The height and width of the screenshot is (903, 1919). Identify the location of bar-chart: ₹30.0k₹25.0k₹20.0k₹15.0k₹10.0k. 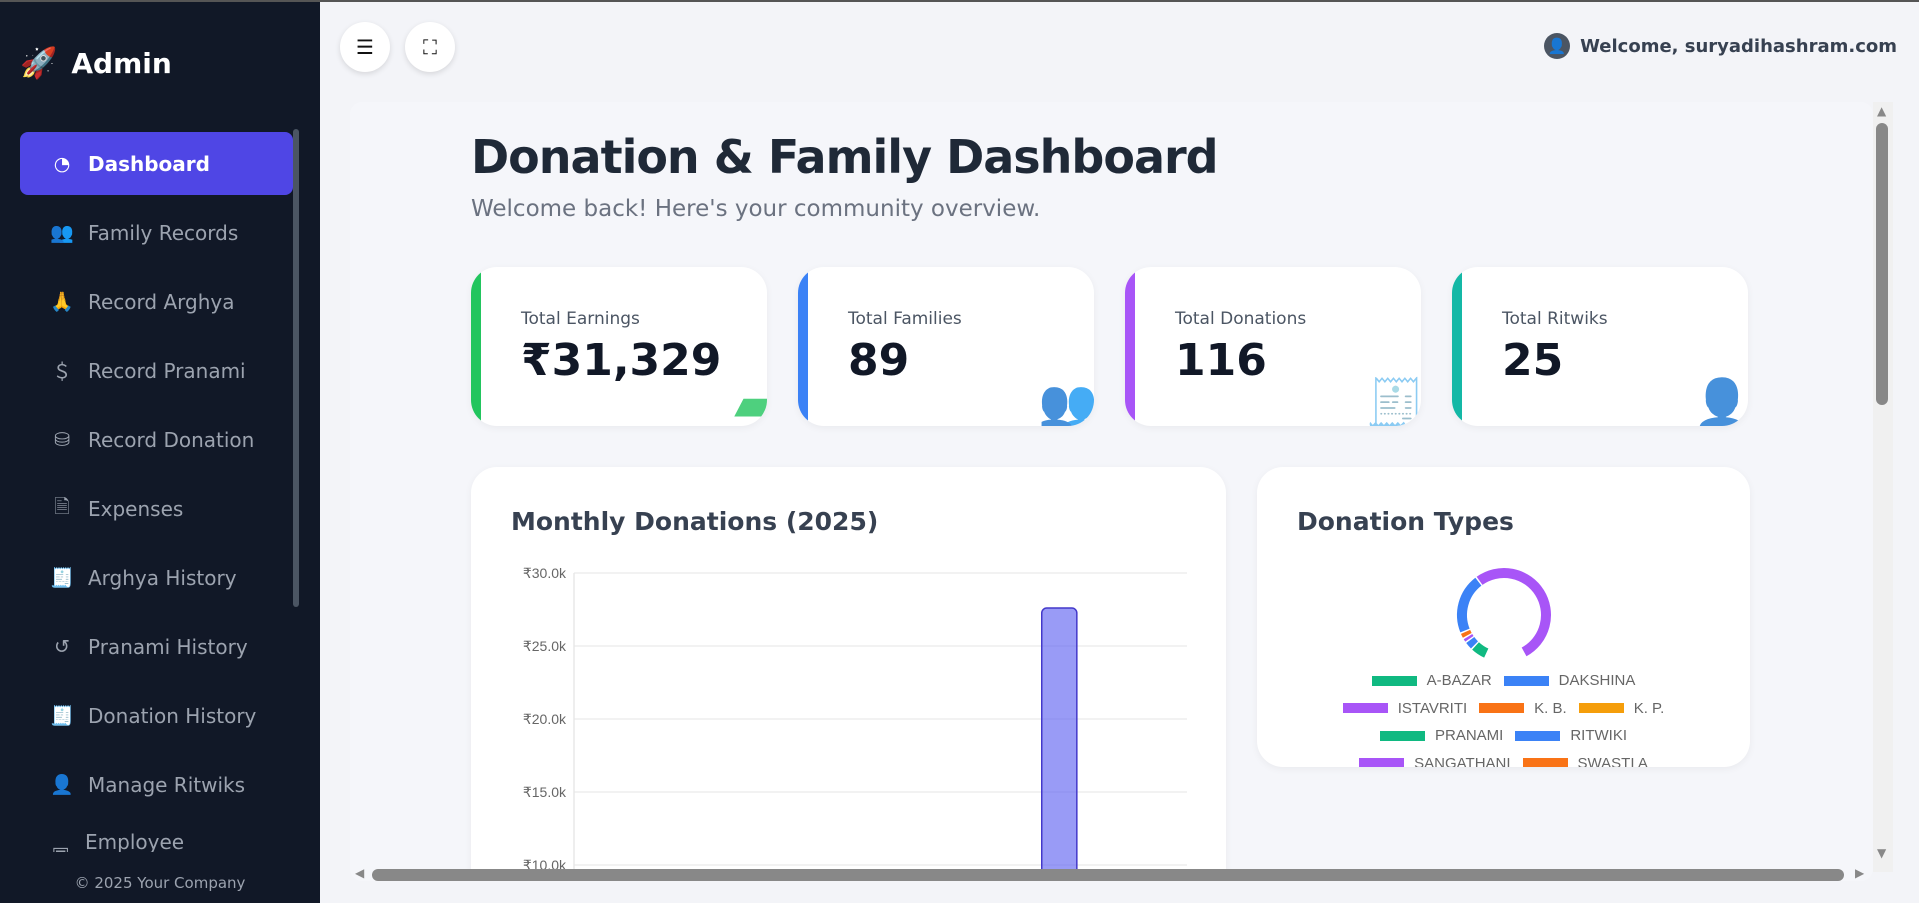
(855, 723).